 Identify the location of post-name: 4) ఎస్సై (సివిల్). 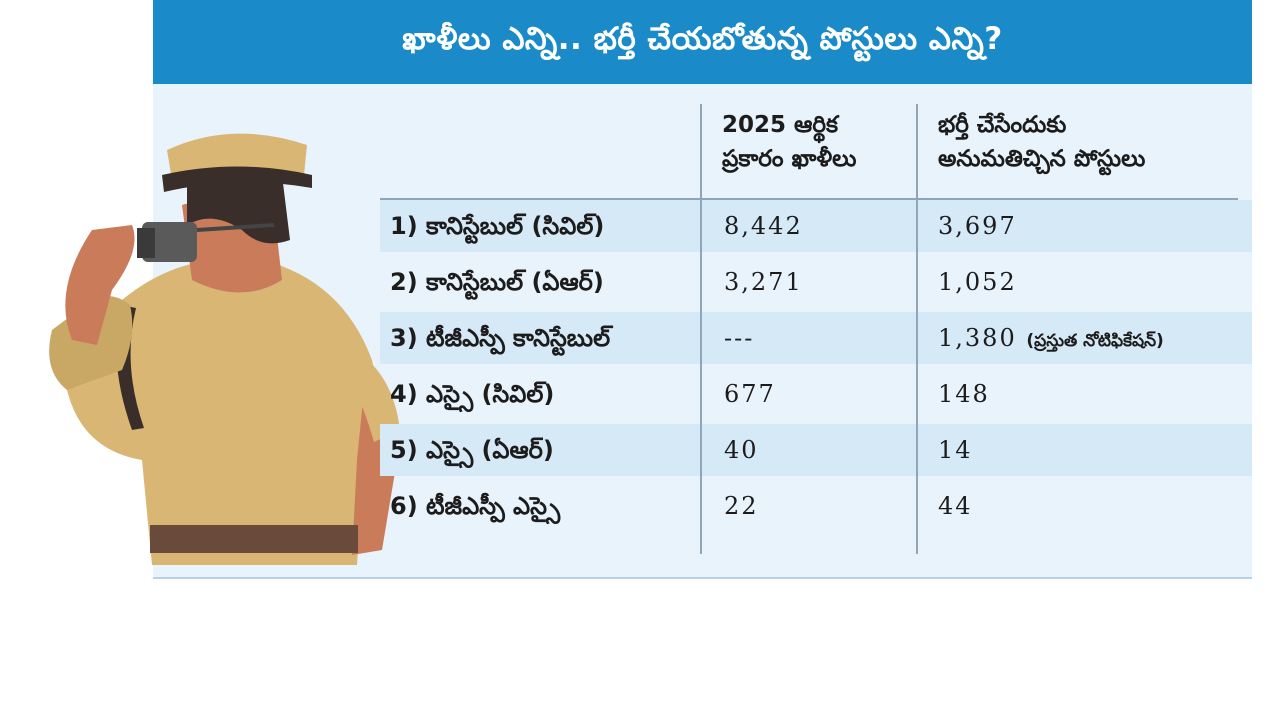
(472, 394).